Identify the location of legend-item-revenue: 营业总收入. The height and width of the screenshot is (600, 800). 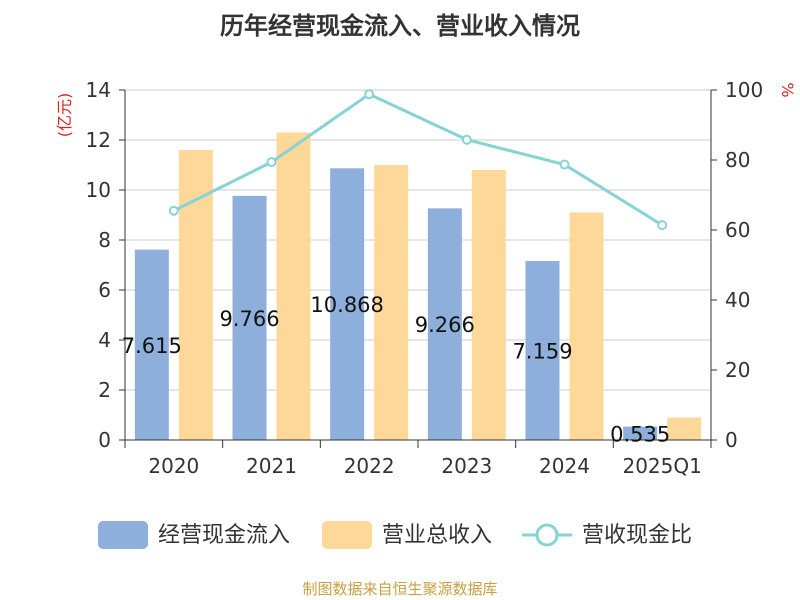
(407, 535).